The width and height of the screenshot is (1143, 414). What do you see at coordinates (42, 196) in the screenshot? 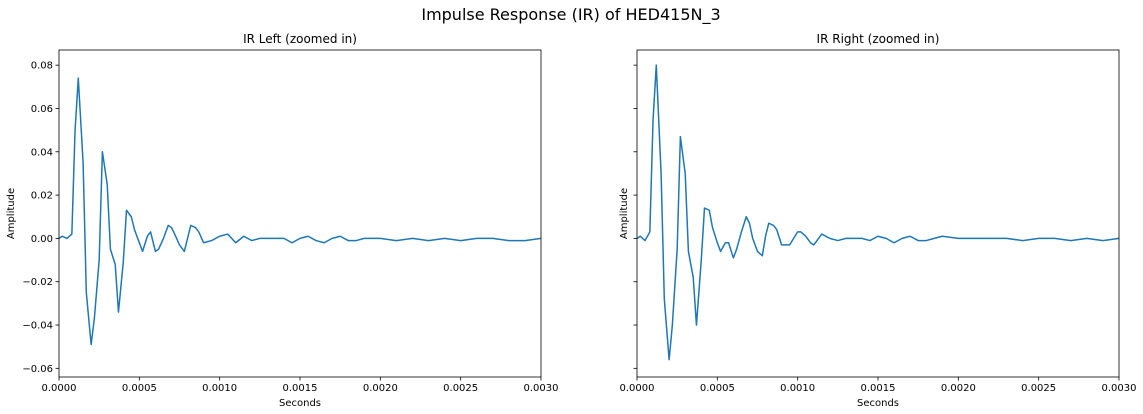
I see `y-tick-label: 0.02` at bounding box center [42, 196].